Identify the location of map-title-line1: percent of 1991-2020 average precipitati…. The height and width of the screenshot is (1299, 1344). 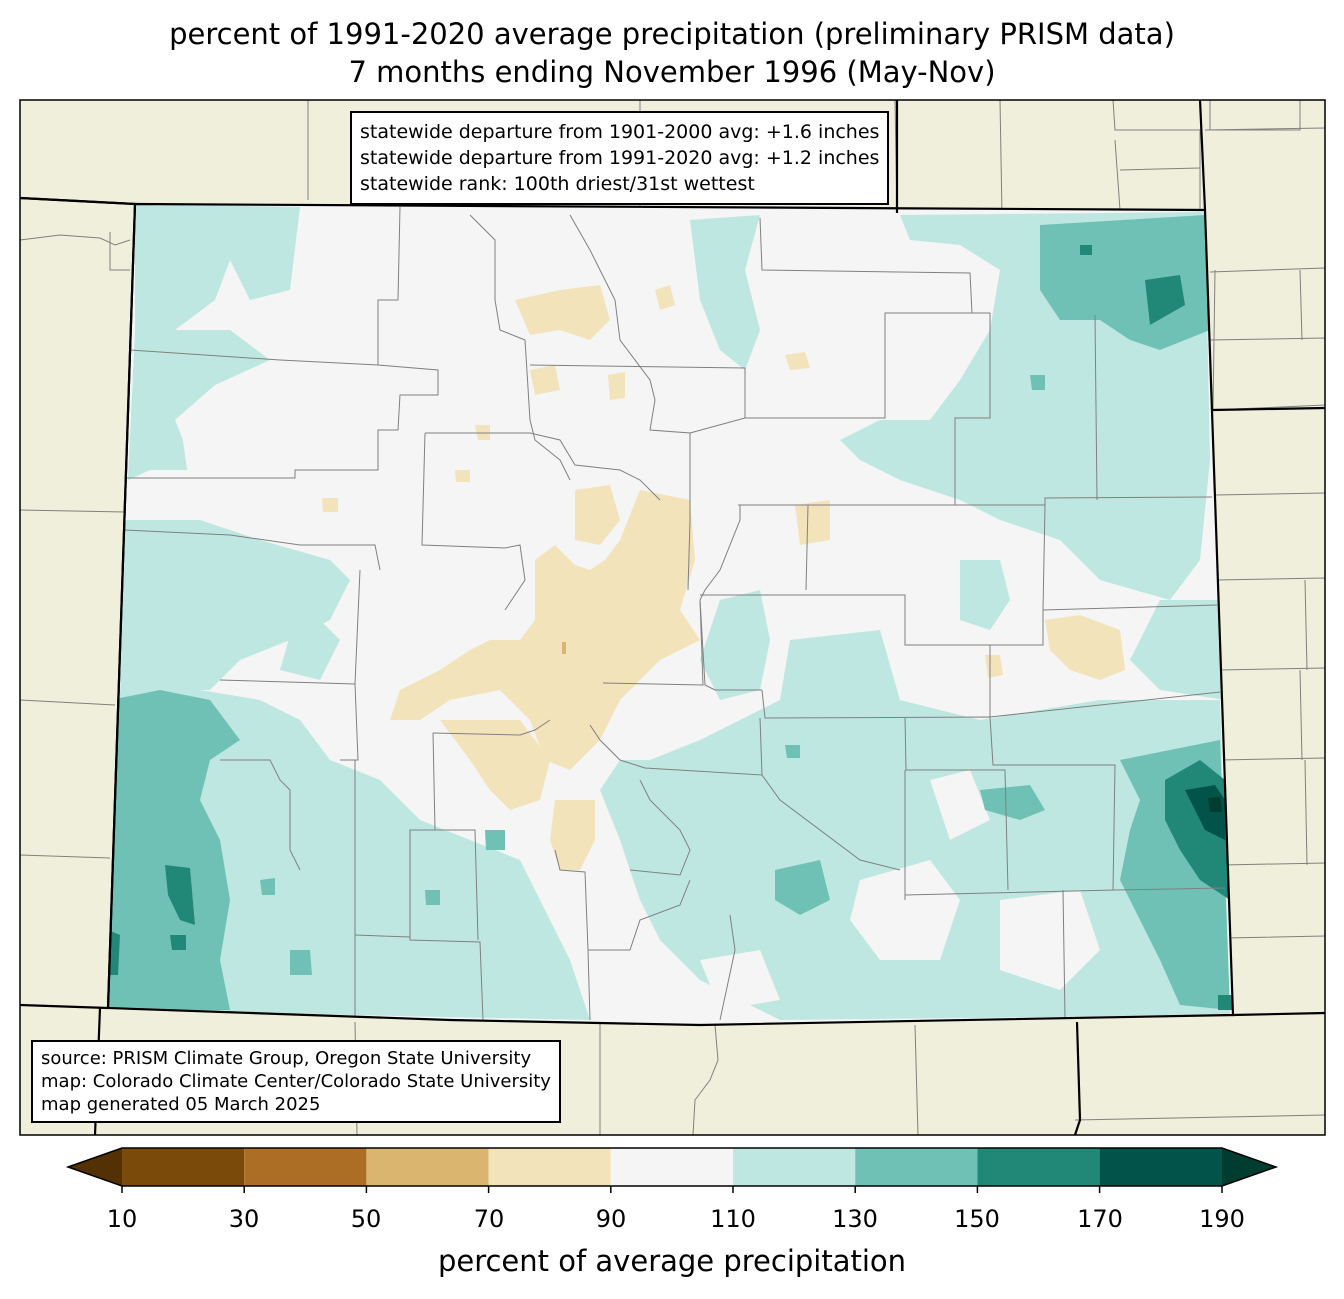
(672, 34).